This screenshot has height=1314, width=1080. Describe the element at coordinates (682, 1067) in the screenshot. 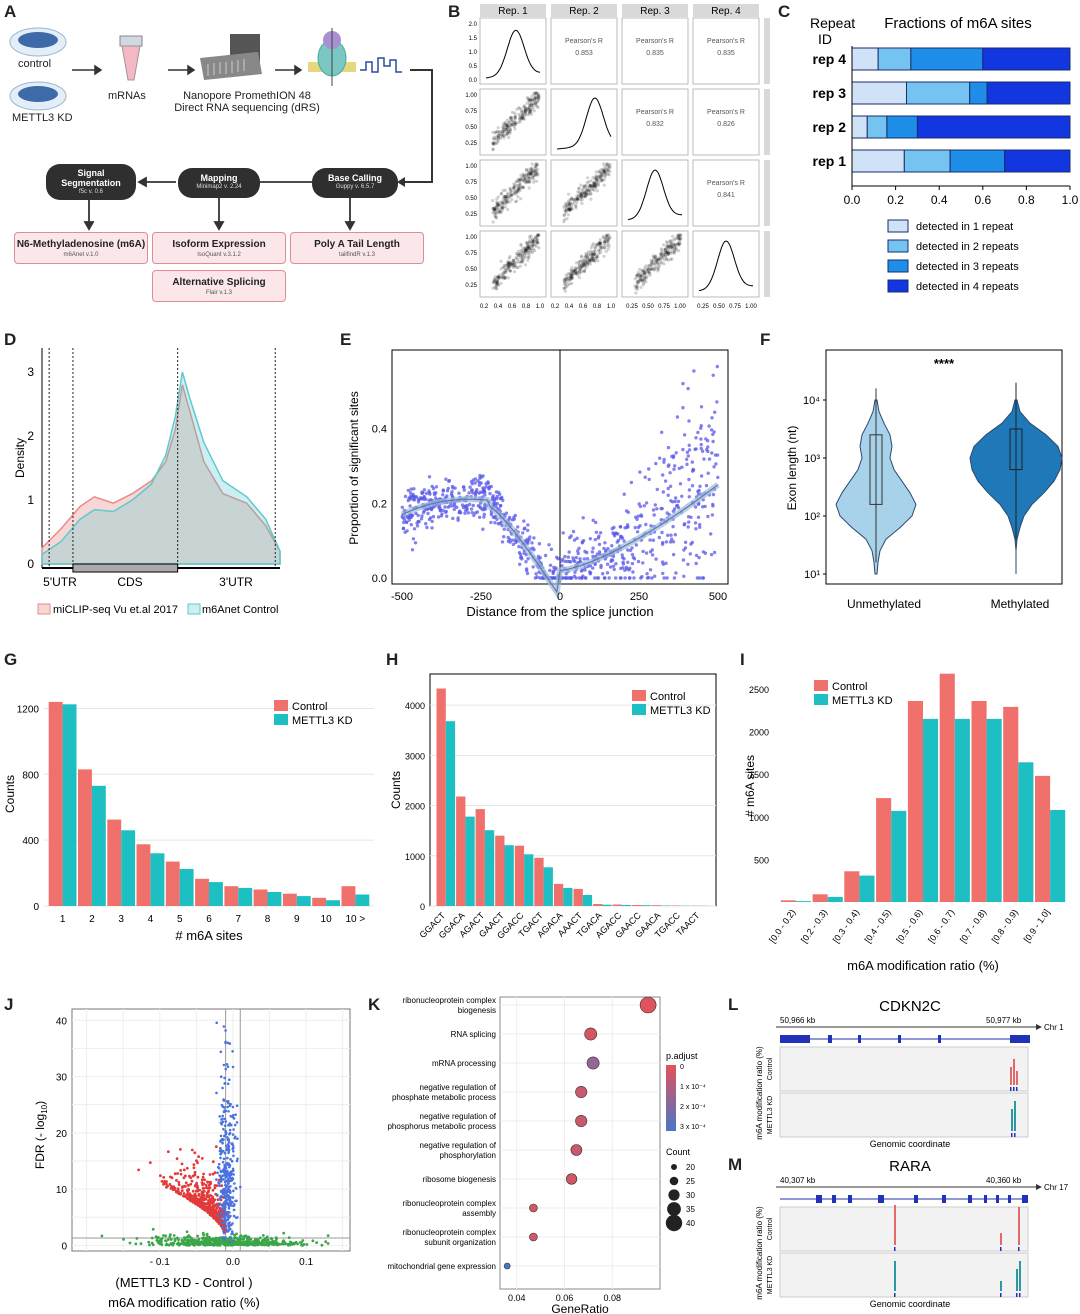

I see `k-padj-tick: 0` at that location.